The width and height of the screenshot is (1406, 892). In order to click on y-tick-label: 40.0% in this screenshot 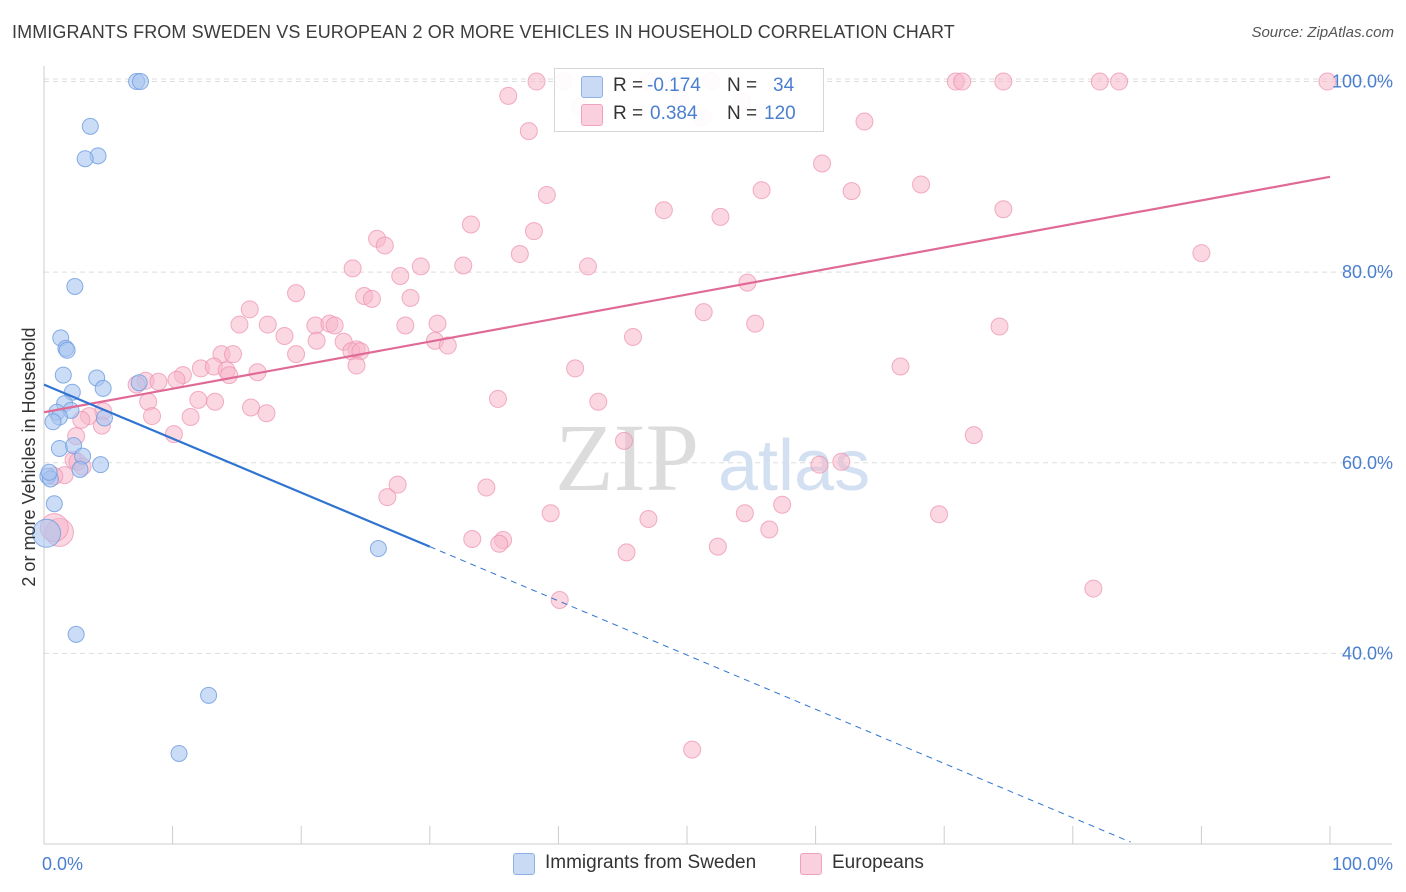, I will do `click(1367, 653)`.